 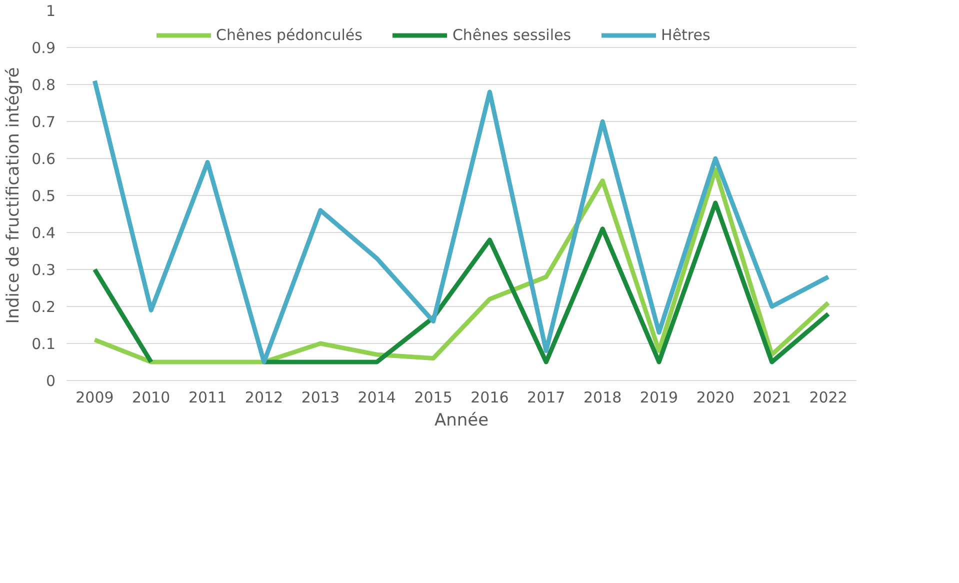 I want to click on y-tick-label: 0.6, so click(x=44, y=159).